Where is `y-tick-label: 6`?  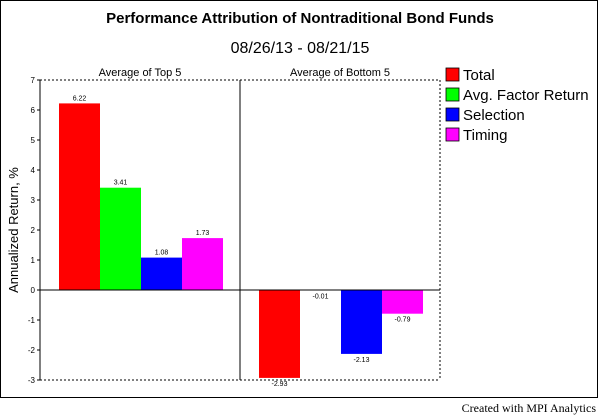 y-tick-label: 6 is located at coordinates (33, 110).